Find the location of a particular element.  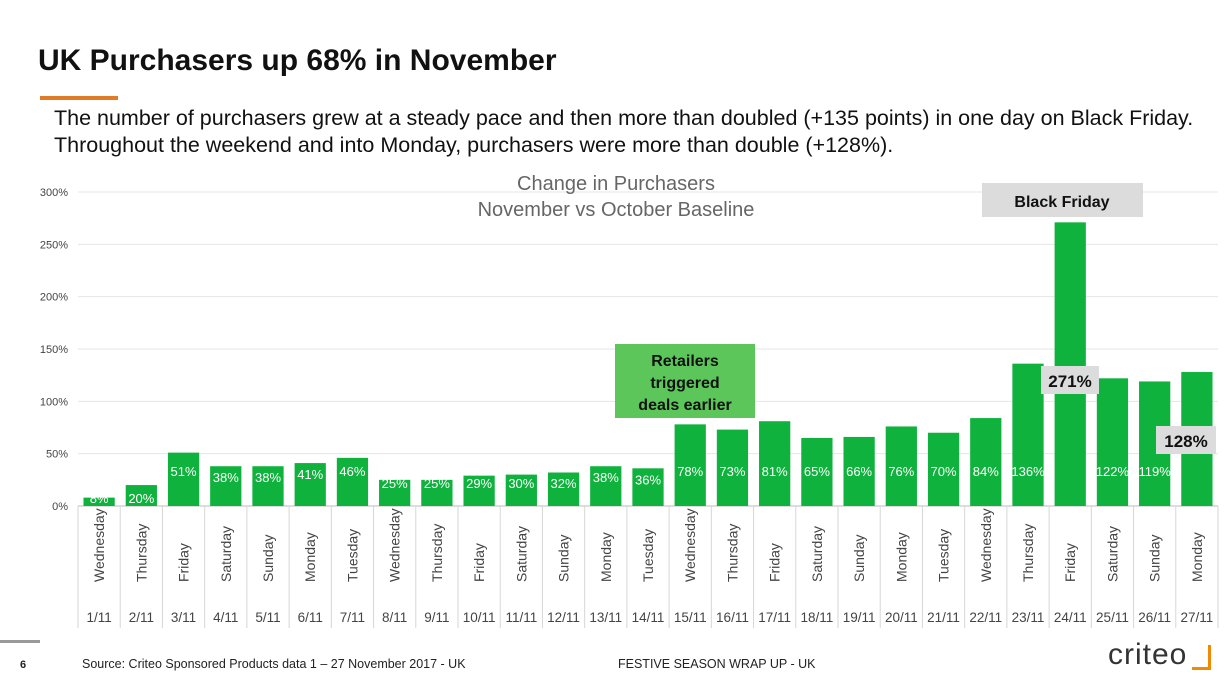

peak-label-text: 271% is located at coordinates (1069, 381).